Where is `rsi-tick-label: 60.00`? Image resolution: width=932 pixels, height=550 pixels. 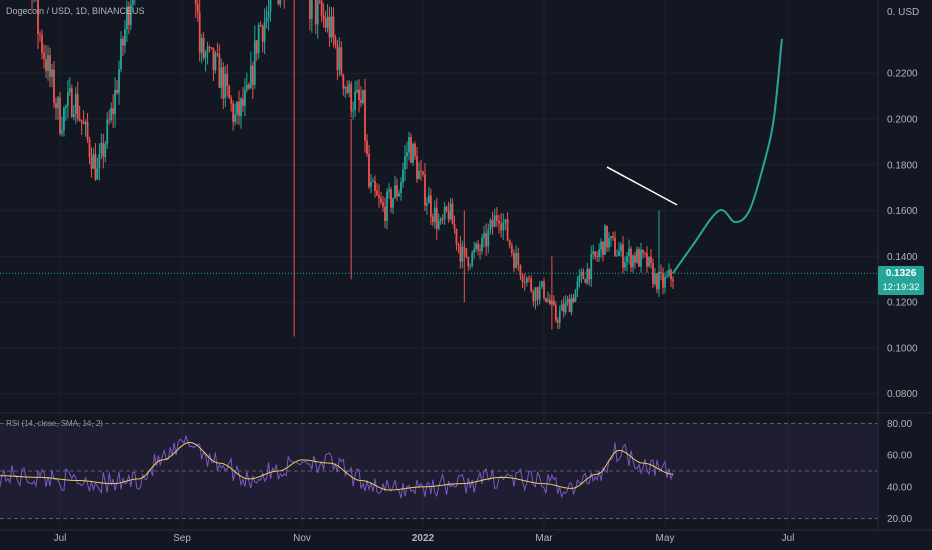 rsi-tick-label: 60.00 is located at coordinates (899, 456).